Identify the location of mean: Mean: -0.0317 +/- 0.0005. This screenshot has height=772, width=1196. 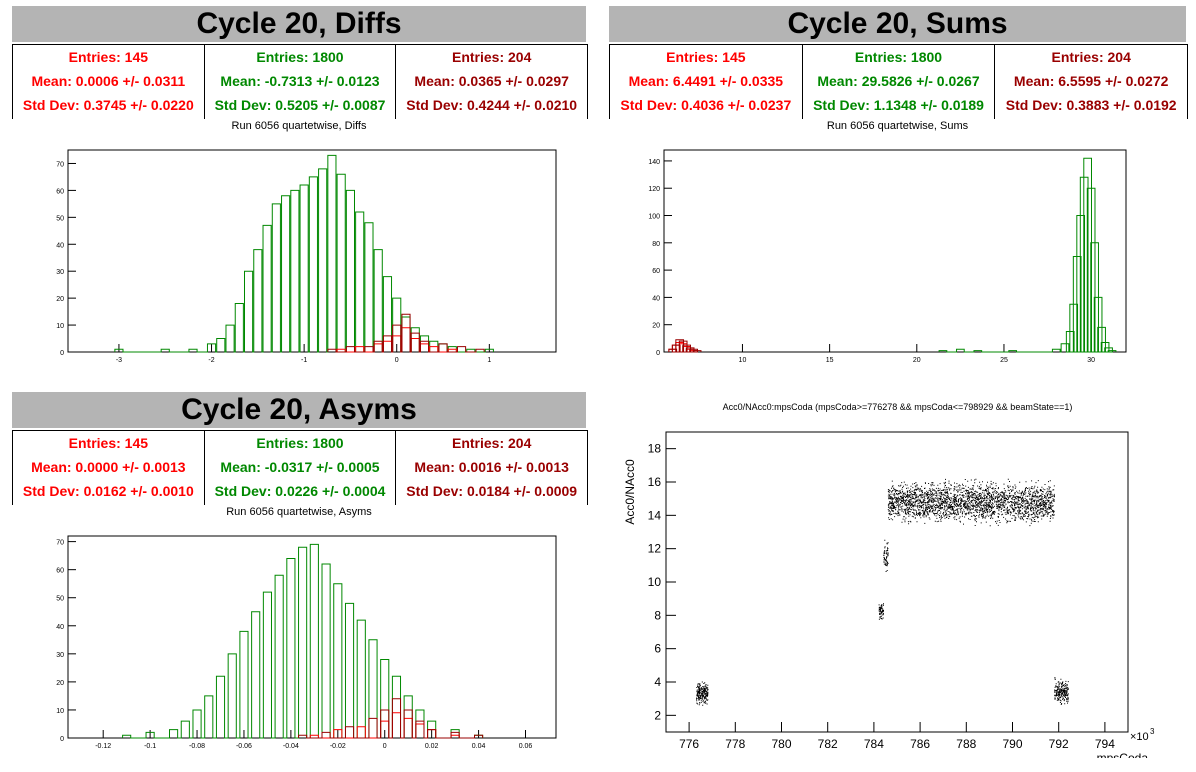
(300, 467).